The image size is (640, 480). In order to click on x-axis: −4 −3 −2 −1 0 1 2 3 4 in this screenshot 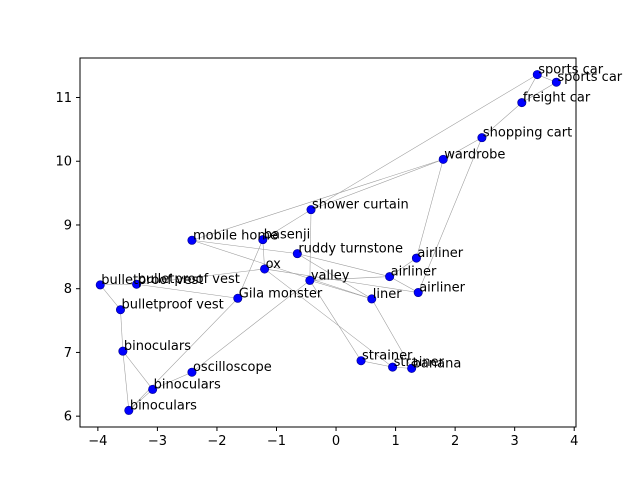, I will do `click(333, 438)`.